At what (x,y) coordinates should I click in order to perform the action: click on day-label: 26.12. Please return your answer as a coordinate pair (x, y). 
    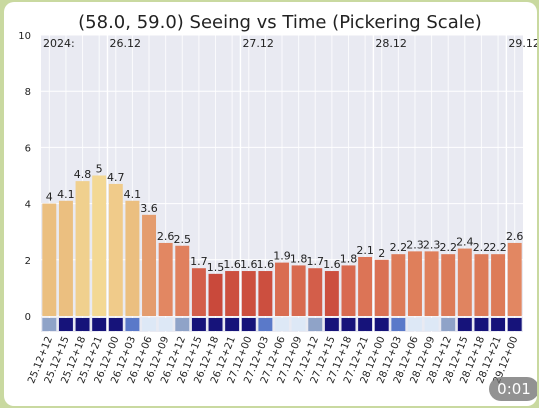
    Looking at the image, I should click on (125, 43).